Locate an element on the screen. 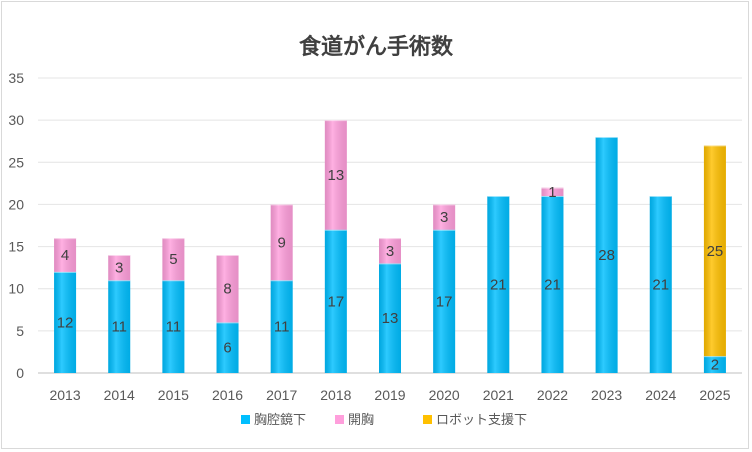 Image resolution: width=752 pixels, height=452 pixels. y-tick-label: 20 is located at coordinates (16, 204).